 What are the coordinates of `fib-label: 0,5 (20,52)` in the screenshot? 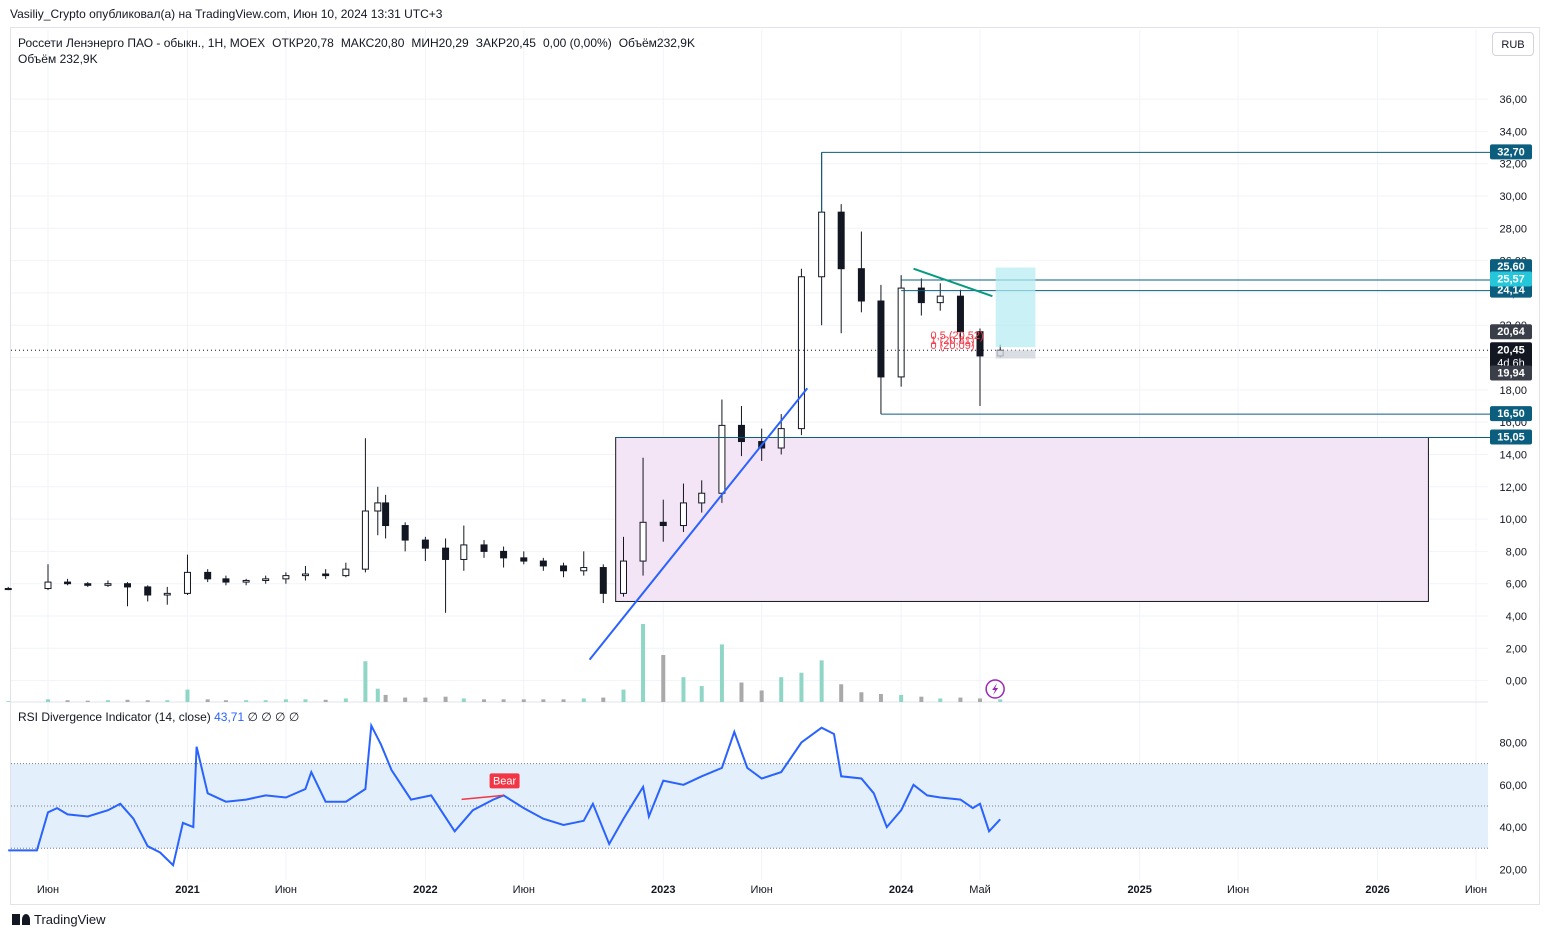 It's located at (956, 336).